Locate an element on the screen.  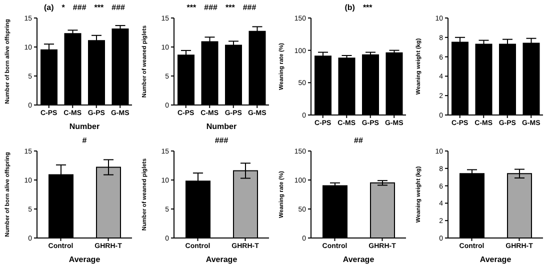
text: (a) is located at coordinates (49, 7).